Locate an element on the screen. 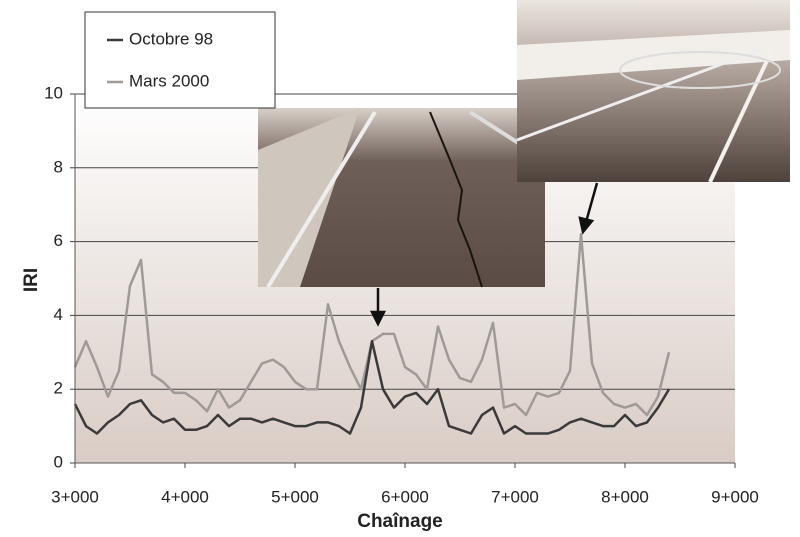 This screenshot has height=537, width=800. x-tick-label: 8+000 is located at coordinates (625, 496).